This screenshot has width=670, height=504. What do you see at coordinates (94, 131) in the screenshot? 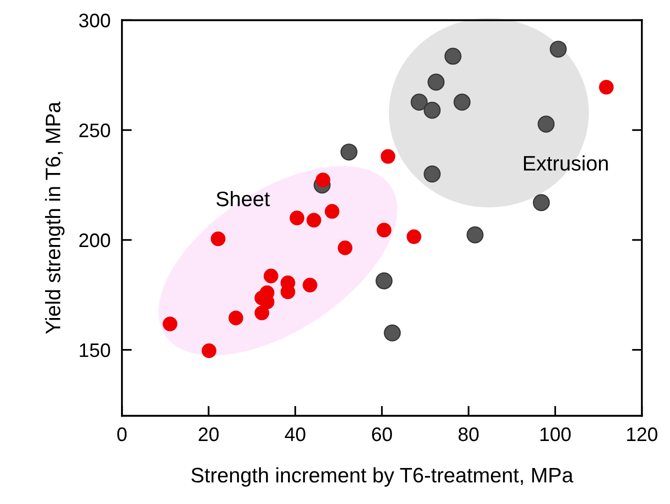
I see `y-tick-label: 250` at bounding box center [94, 131].